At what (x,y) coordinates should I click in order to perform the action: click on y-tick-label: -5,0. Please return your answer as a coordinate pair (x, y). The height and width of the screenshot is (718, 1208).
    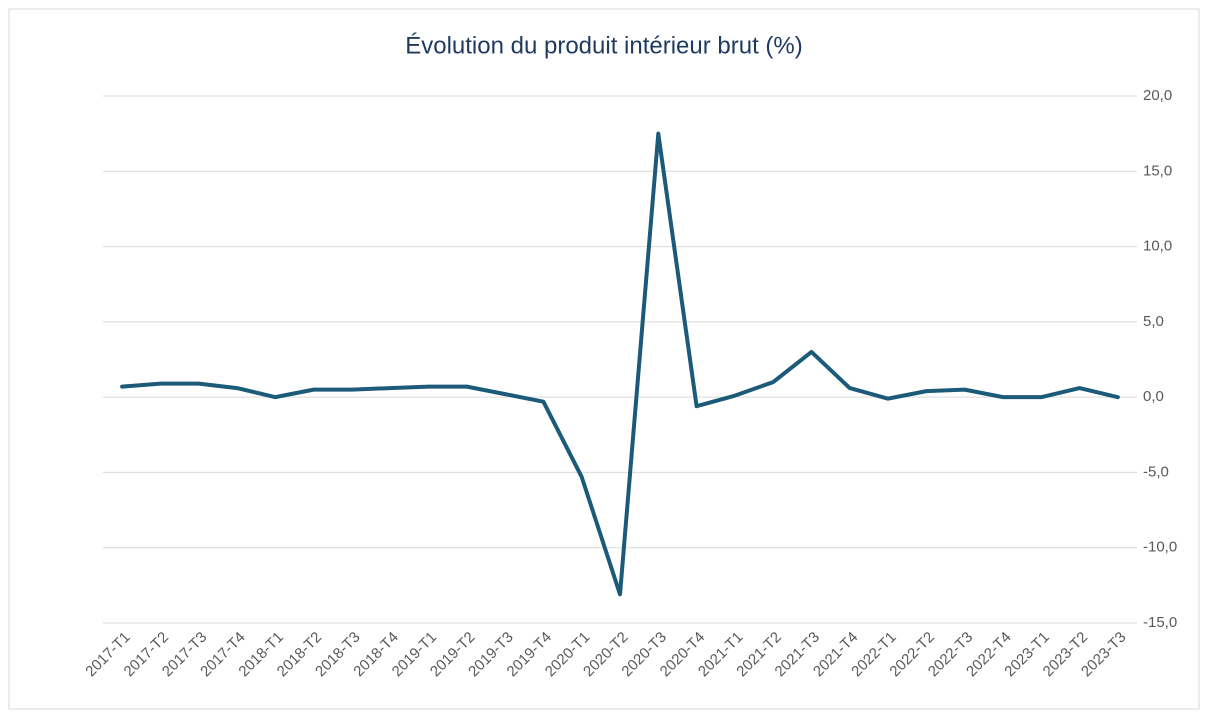
    Looking at the image, I should click on (1156, 471).